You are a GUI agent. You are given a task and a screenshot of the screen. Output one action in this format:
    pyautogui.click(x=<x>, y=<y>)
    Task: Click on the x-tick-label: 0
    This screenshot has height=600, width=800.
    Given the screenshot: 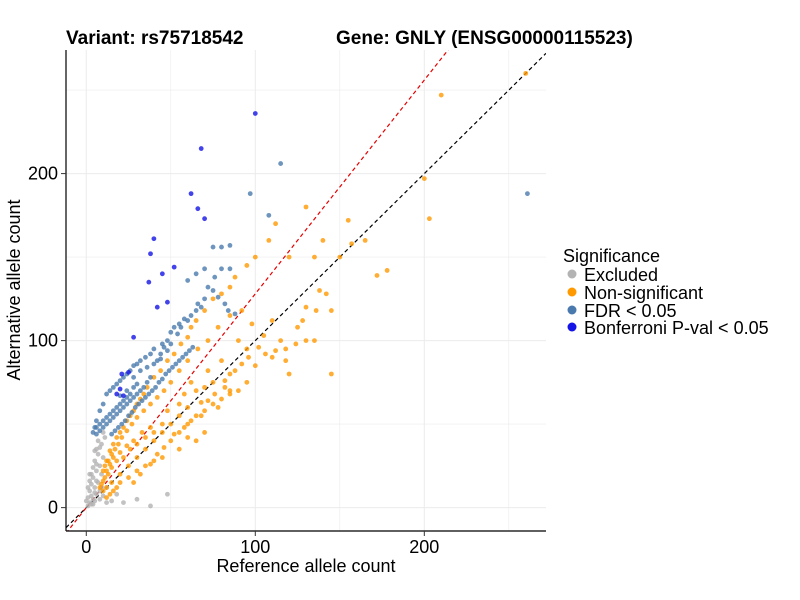 What is the action you would take?
    pyautogui.click(x=86, y=547)
    